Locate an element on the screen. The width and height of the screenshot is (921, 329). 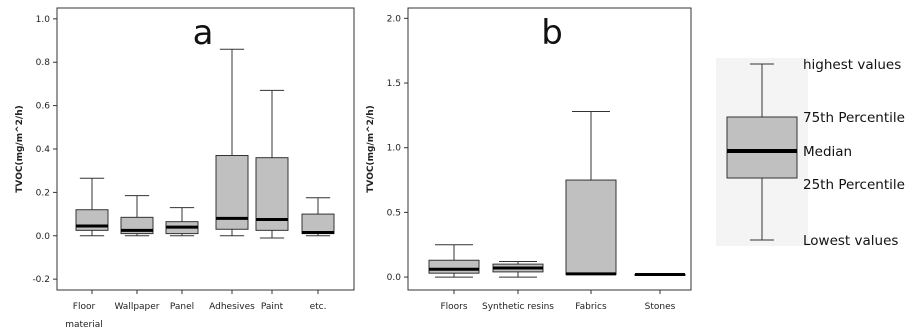
panel-a-ytick-label-4: 0.6 is located at coordinates (43, 107).